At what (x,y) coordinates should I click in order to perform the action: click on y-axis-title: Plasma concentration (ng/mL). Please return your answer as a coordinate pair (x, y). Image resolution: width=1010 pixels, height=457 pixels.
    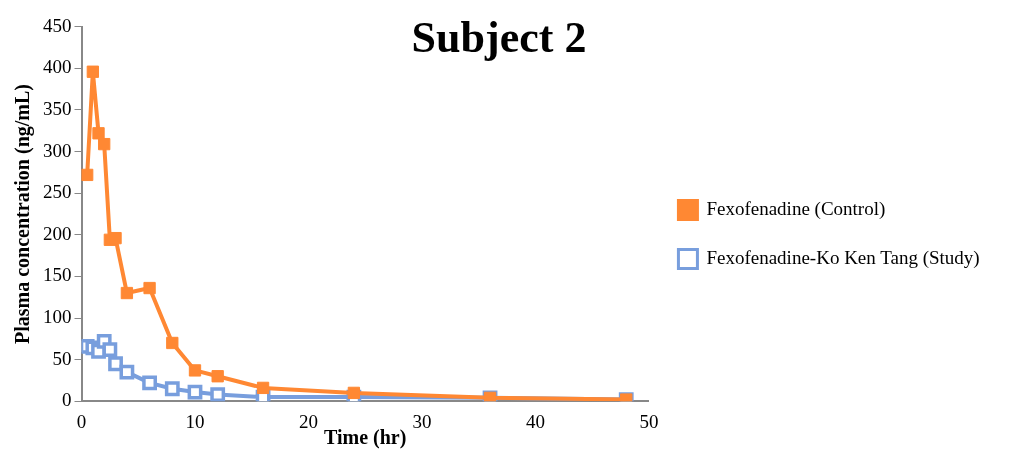
    Looking at the image, I should click on (23, 214).